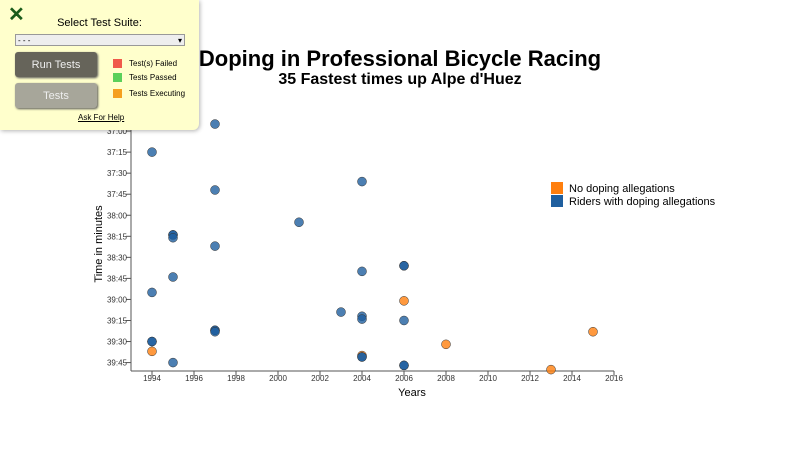 Image resolution: width=800 pixels, height=450 pixels. What do you see at coordinates (101, 117) in the screenshot?
I see `ask-for-help-link: Ask For Help` at bounding box center [101, 117].